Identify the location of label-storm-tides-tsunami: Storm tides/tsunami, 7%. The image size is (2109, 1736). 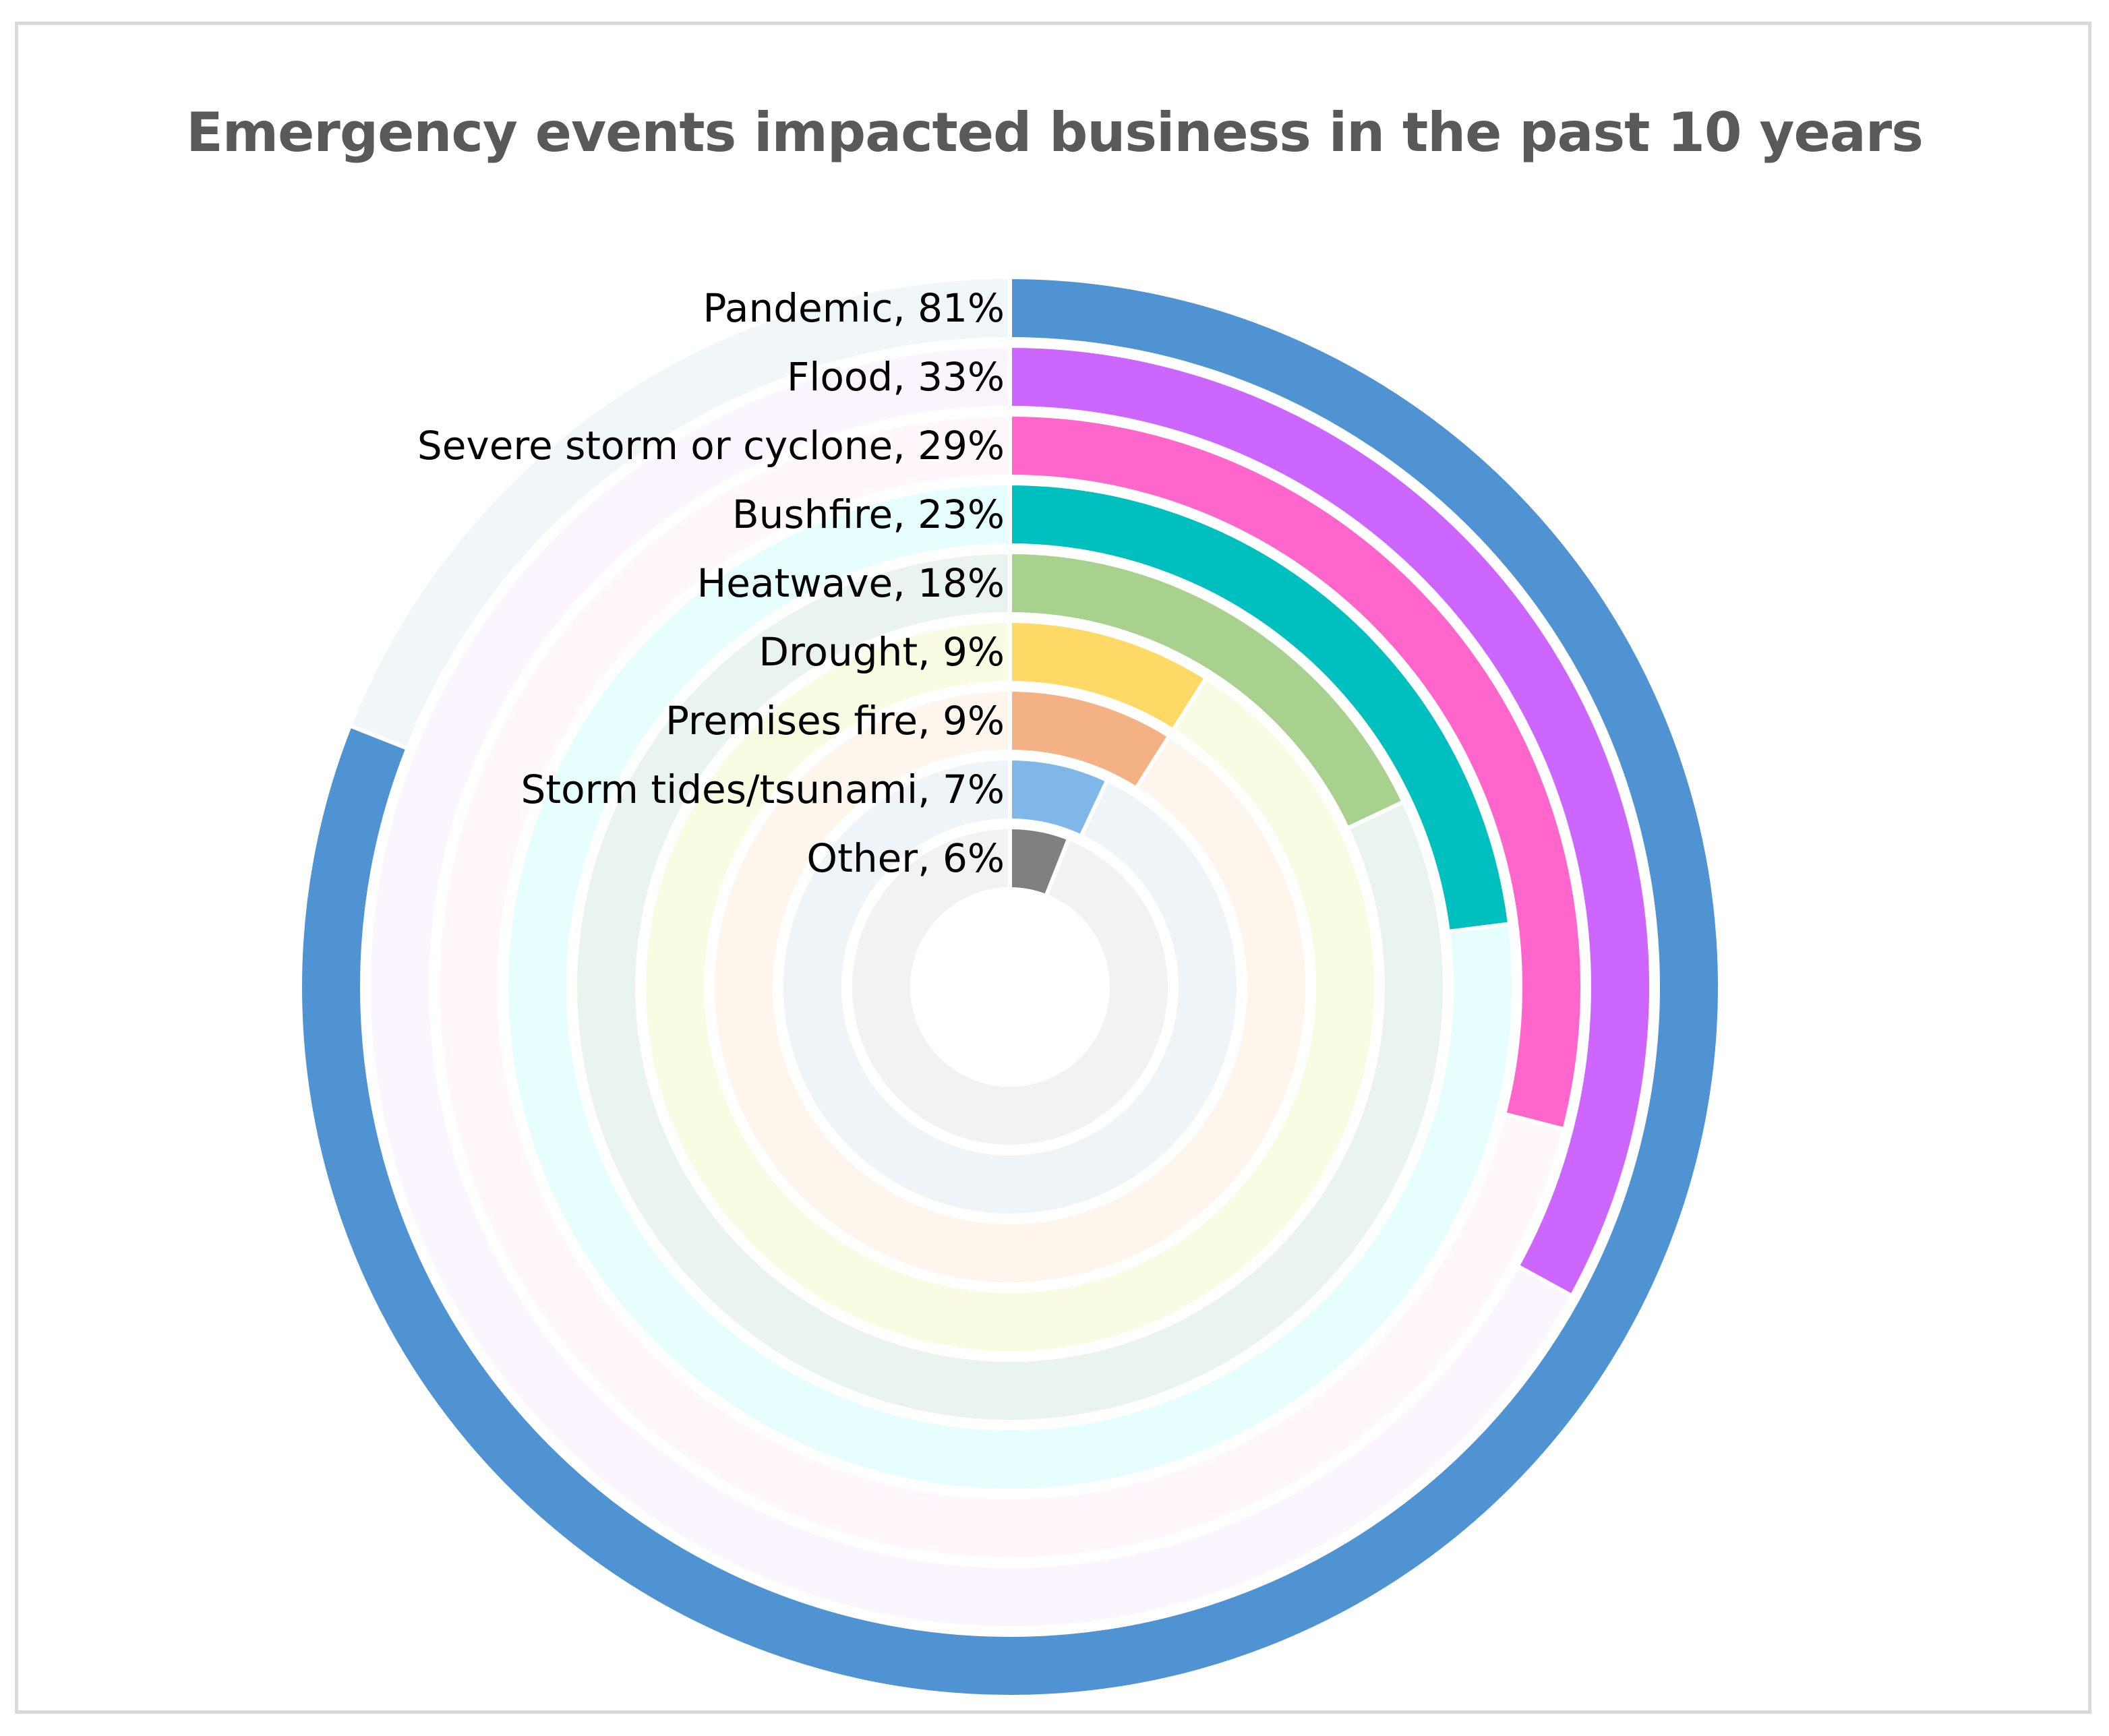
(763, 789).